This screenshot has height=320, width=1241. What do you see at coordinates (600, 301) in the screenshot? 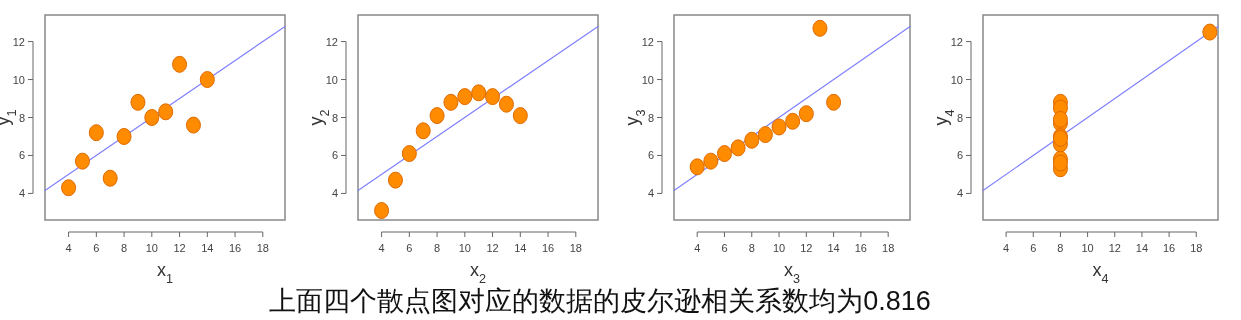
I see `text: 上面四个散点图对应的数据的皮尔逊相关系数均为0.816` at bounding box center [600, 301].